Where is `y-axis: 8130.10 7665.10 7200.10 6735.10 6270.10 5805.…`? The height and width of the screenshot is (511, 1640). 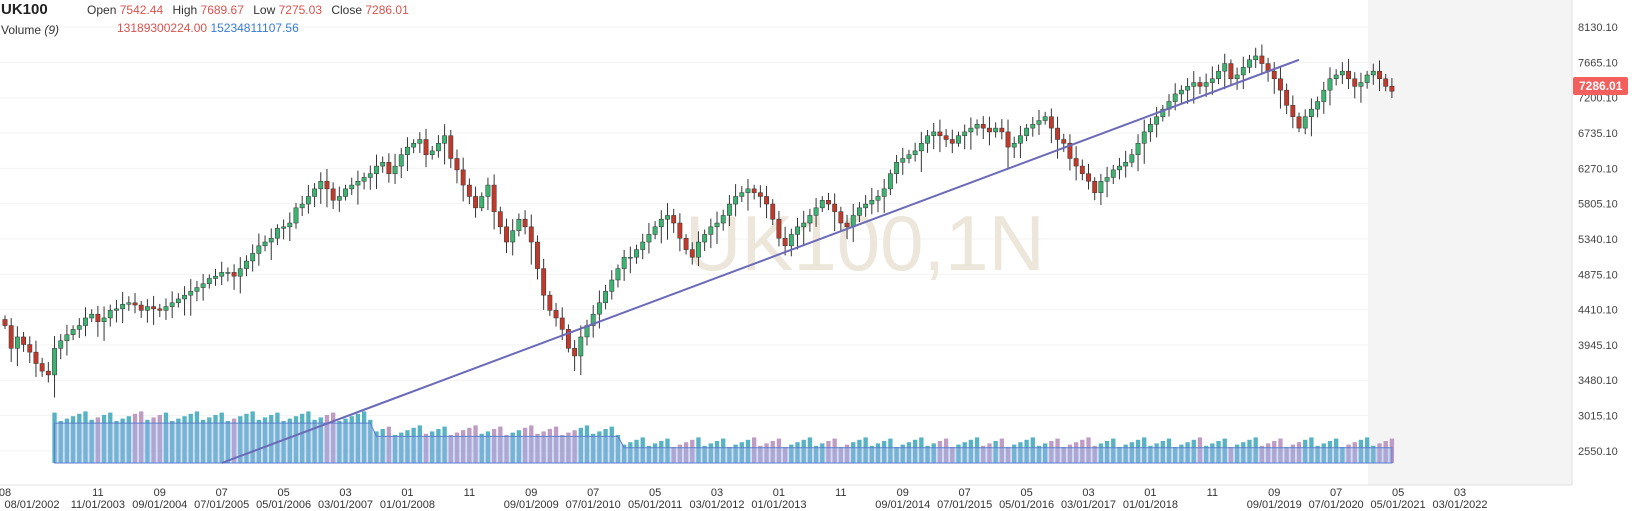
y-axis: 8130.10 7665.10 7200.10 6735.10 6270.10 5805.… is located at coordinates (1598, 240).